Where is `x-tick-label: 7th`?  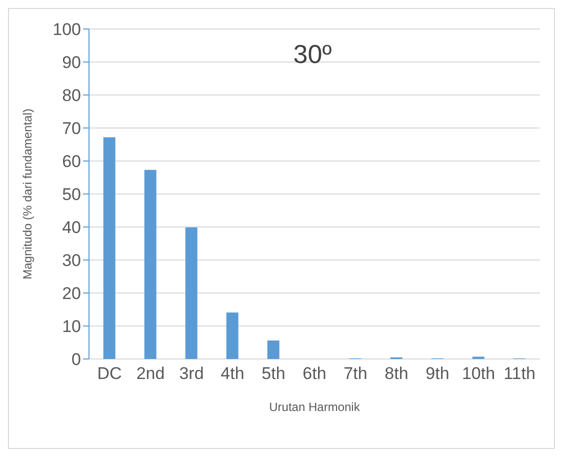
x-tick-label: 7th is located at coordinates (356, 374).